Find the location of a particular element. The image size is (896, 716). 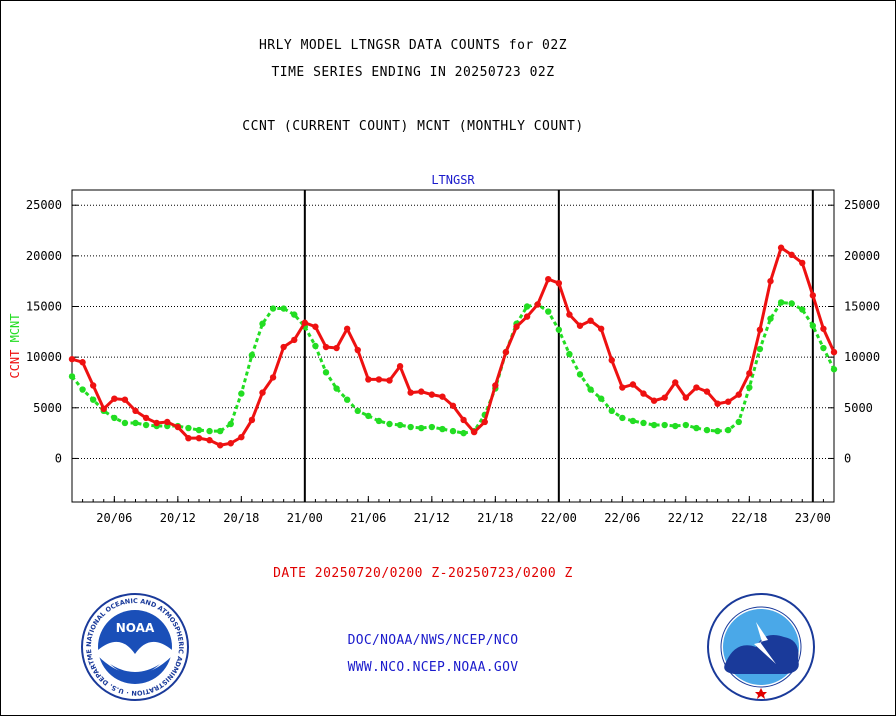

y-tick-label-right: 0 is located at coordinates (847, 458).